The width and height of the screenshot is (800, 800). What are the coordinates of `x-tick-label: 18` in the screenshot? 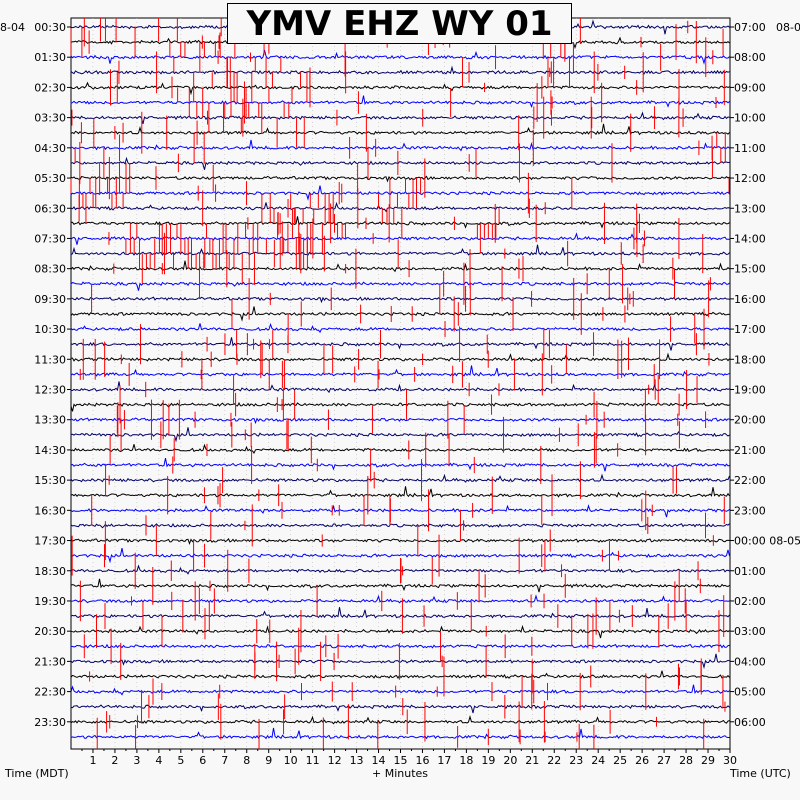 It's located at (466, 760).